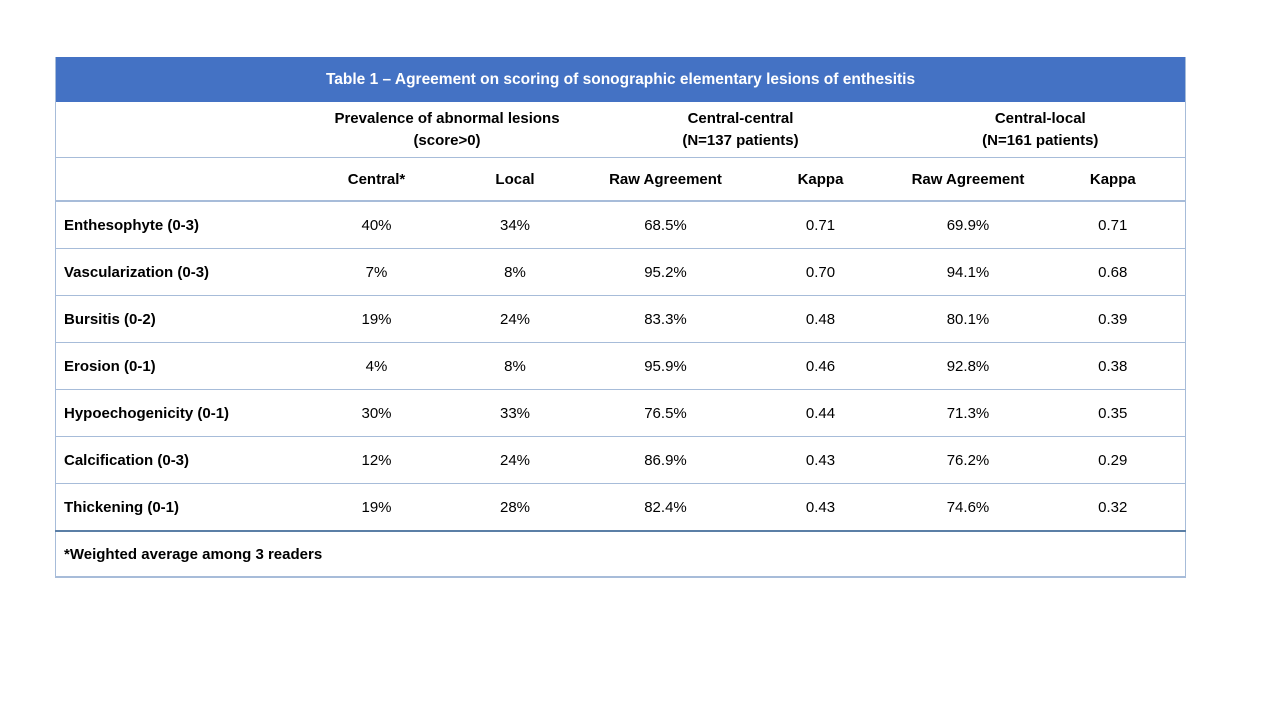  What do you see at coordinates (968, 319) in the screenshot?
I see `data-cell: 80.1%` at bounding box center [968, 319].